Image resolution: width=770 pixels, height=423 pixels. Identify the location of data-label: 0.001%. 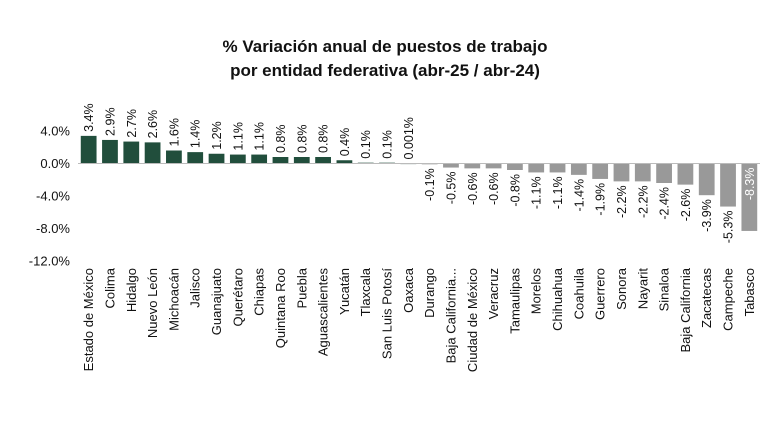
(409, 138).